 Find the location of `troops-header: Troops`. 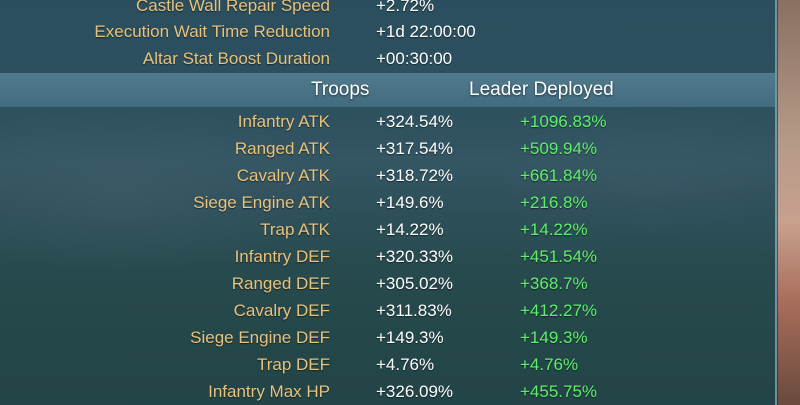

troops-header: Troops is located at coordinates (340, 89).